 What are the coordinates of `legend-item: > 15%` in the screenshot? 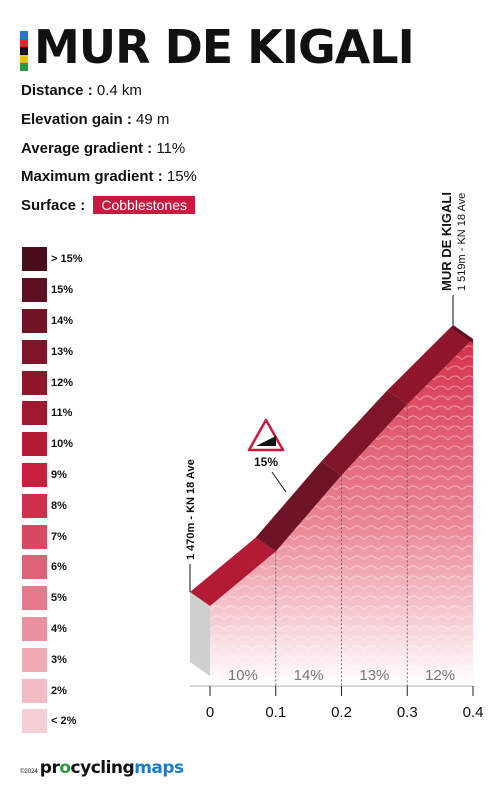 It's located at (52, 259).